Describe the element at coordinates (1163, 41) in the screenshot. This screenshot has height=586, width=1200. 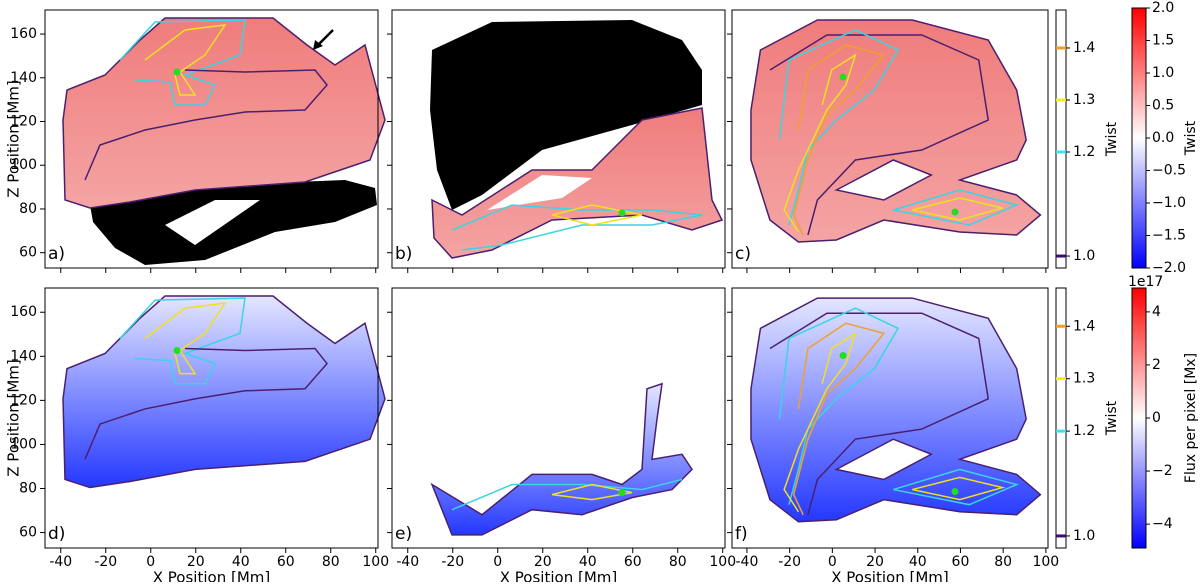
I see `tick-label: 1.5` at that location.